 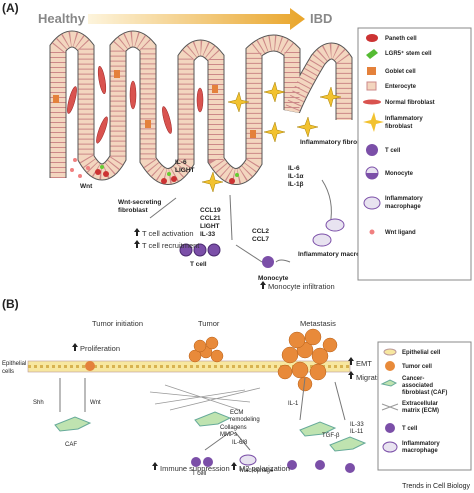 What do you see at coordinates (420, 411) in the screenshot?
I see `label: matrix (ECM)` at bounding box center [420, 411].